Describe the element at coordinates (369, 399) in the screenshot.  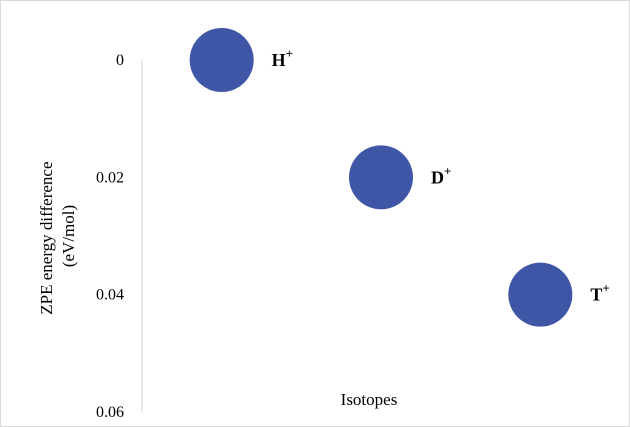
I see `x-axis-title: Isotopes` at that location.